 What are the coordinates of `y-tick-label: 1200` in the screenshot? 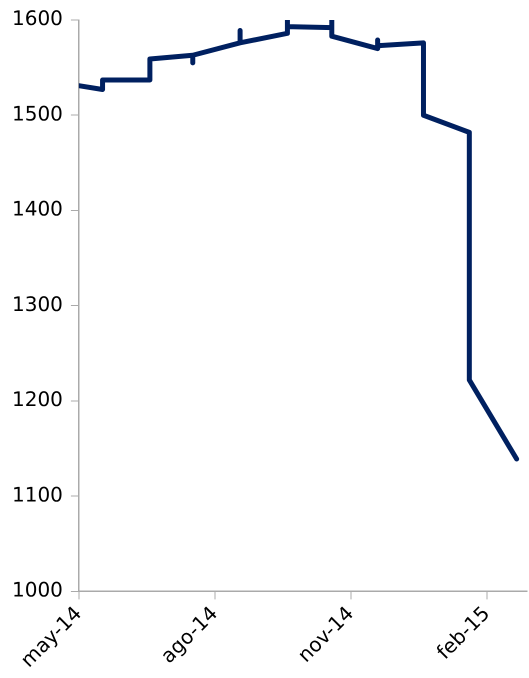 It's located at (37, 399).